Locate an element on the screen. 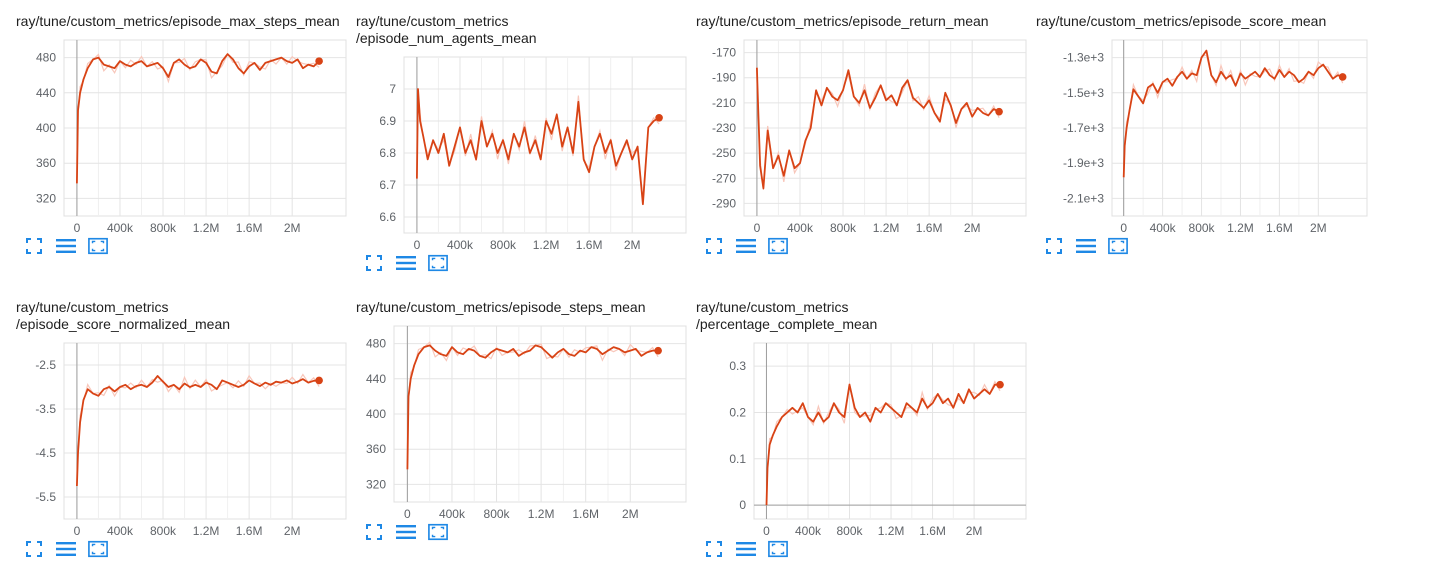  plot-frame is located at coordinates (205, 431).